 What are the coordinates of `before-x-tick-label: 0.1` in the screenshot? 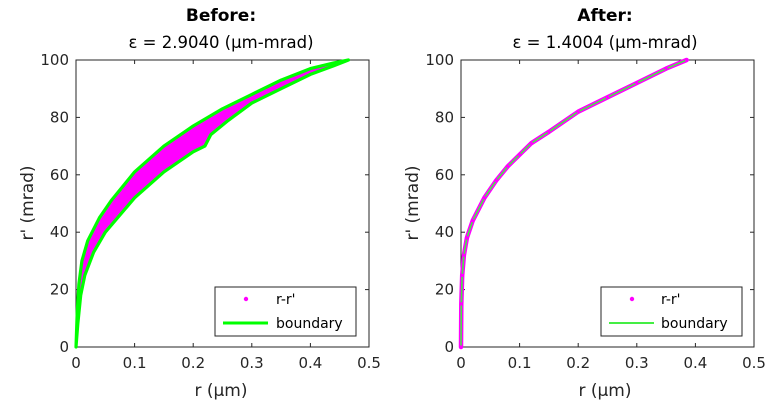 It's located at (135, 363).